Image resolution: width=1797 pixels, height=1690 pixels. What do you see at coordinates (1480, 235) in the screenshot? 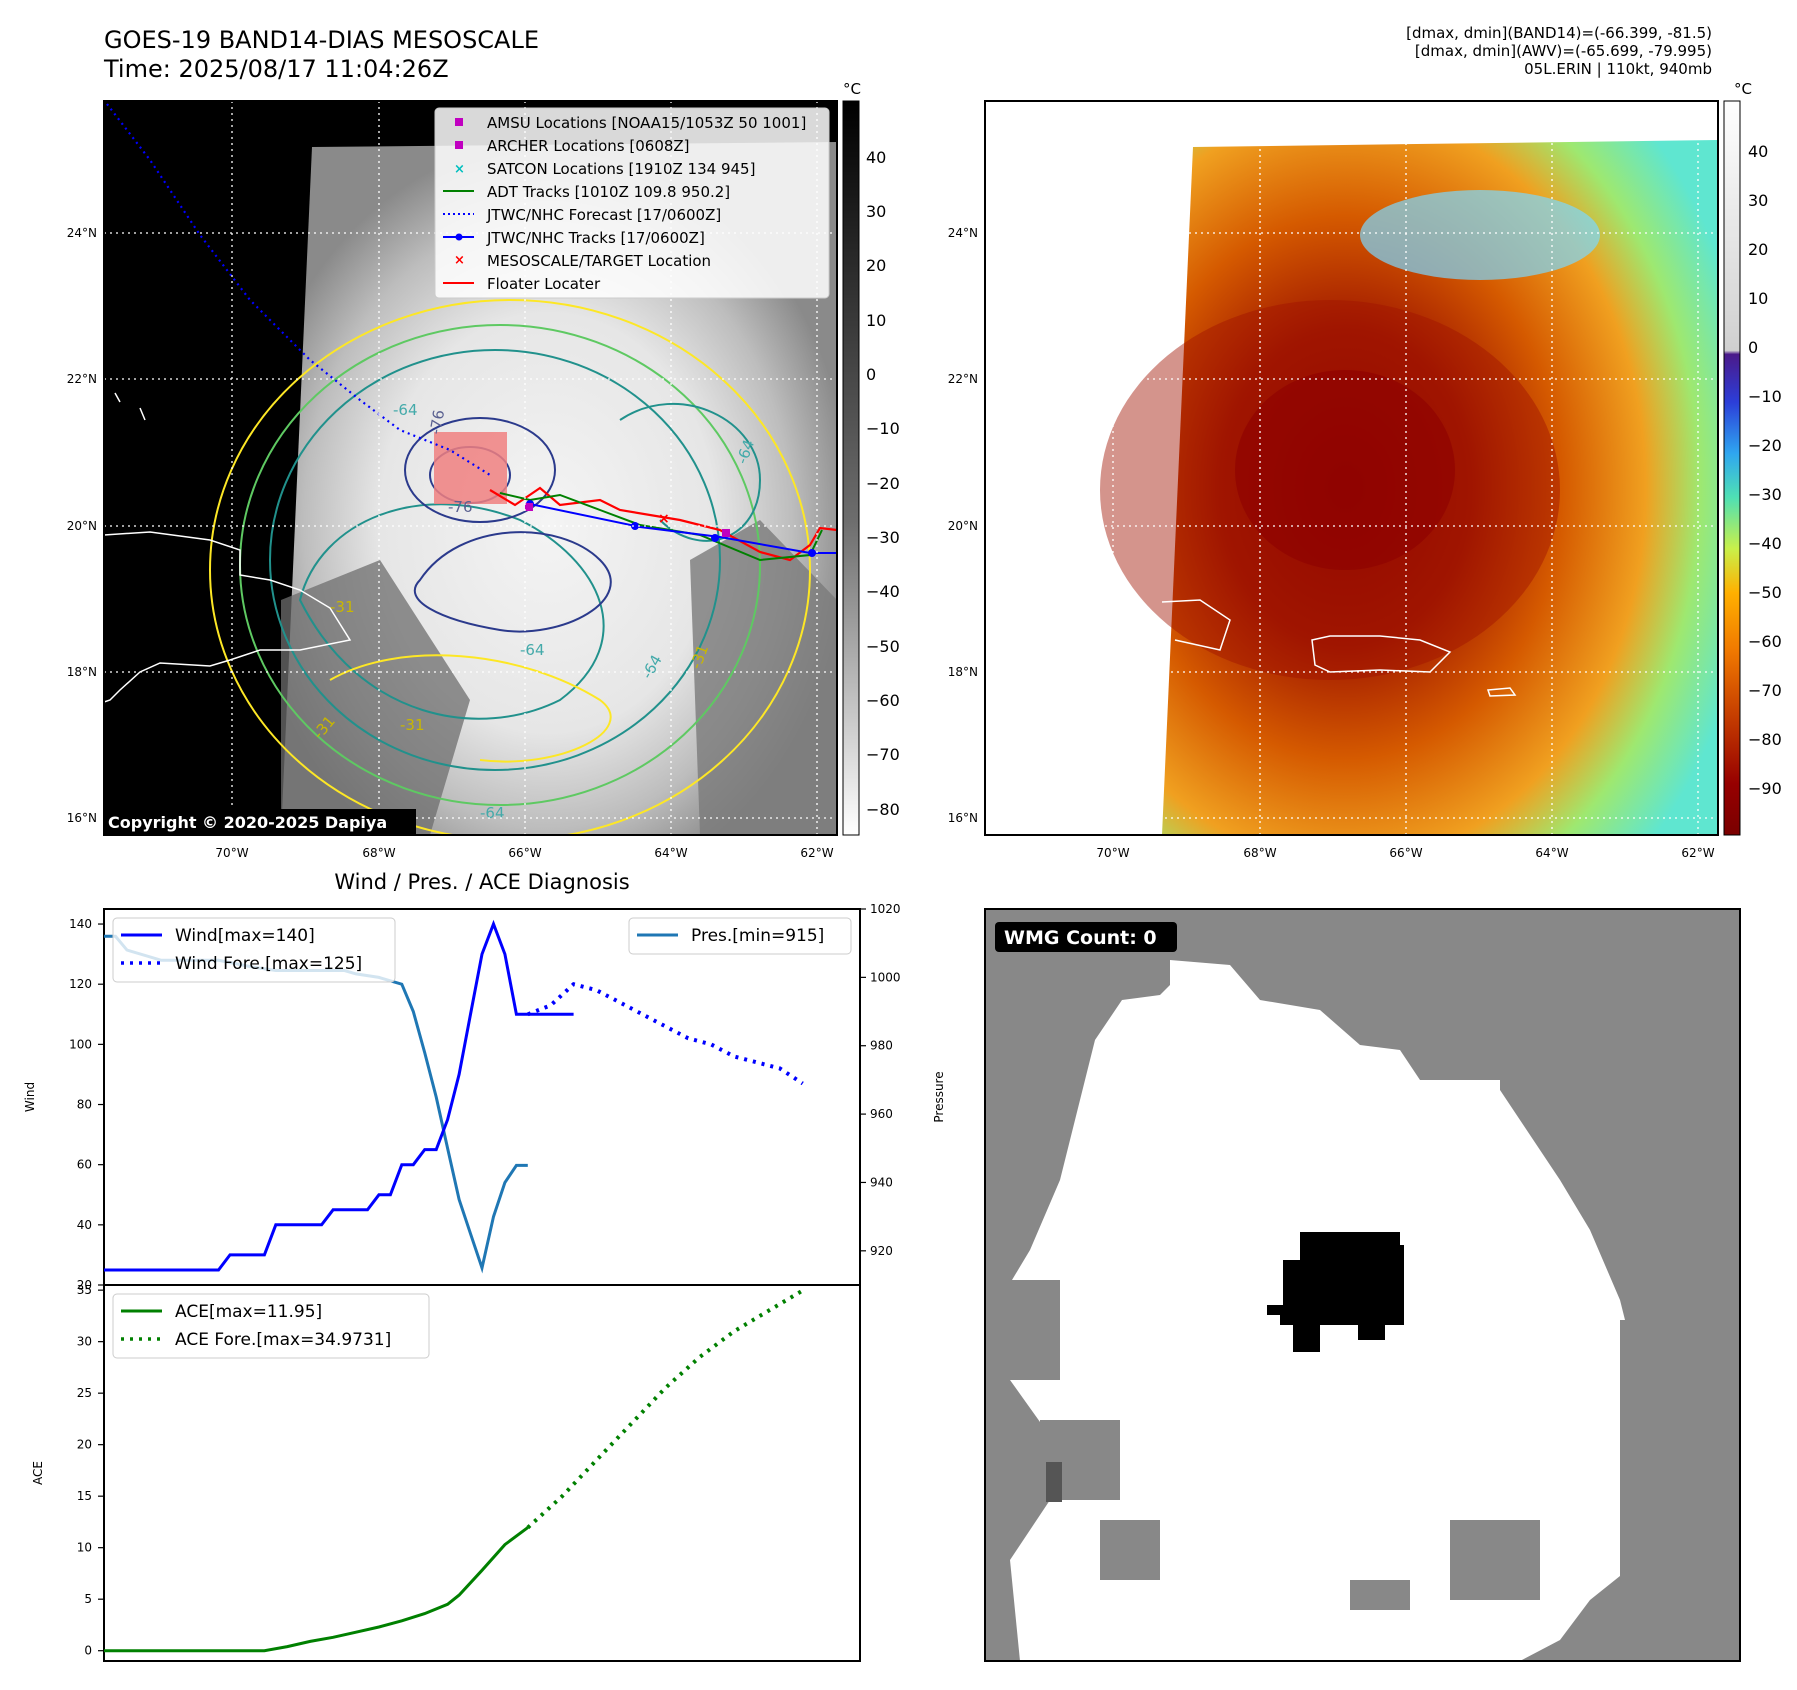
I see `awv-moist-region` at bounding box center [1480, 235].